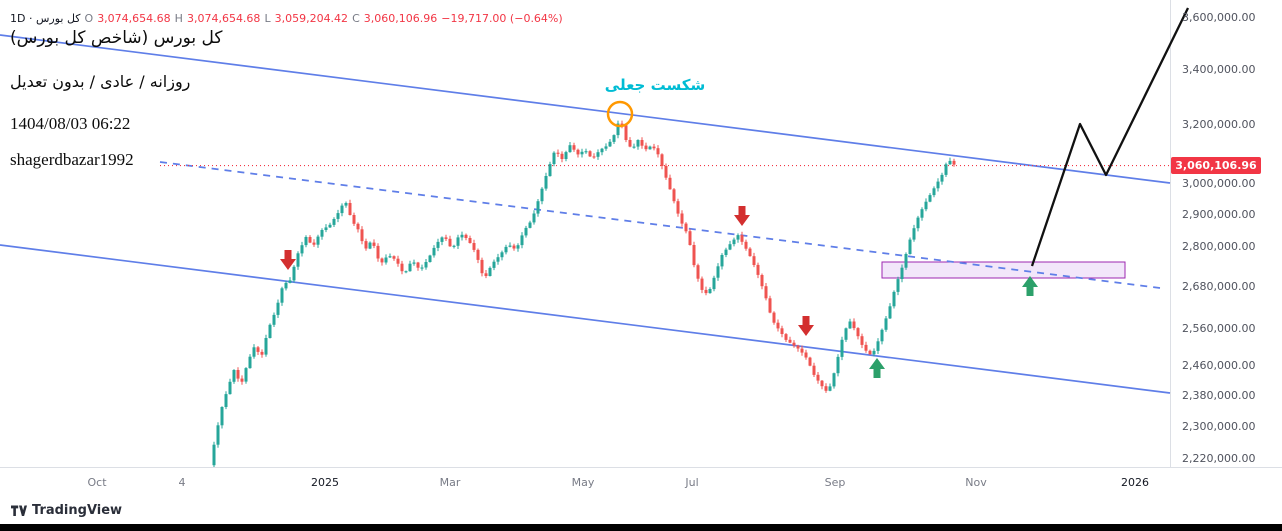 This screenshot has height=531, width=1282. Describe the element at coordinates (77, 510) in the screenshot. I see `tradingview-attribution-text: TradingView` at that location.